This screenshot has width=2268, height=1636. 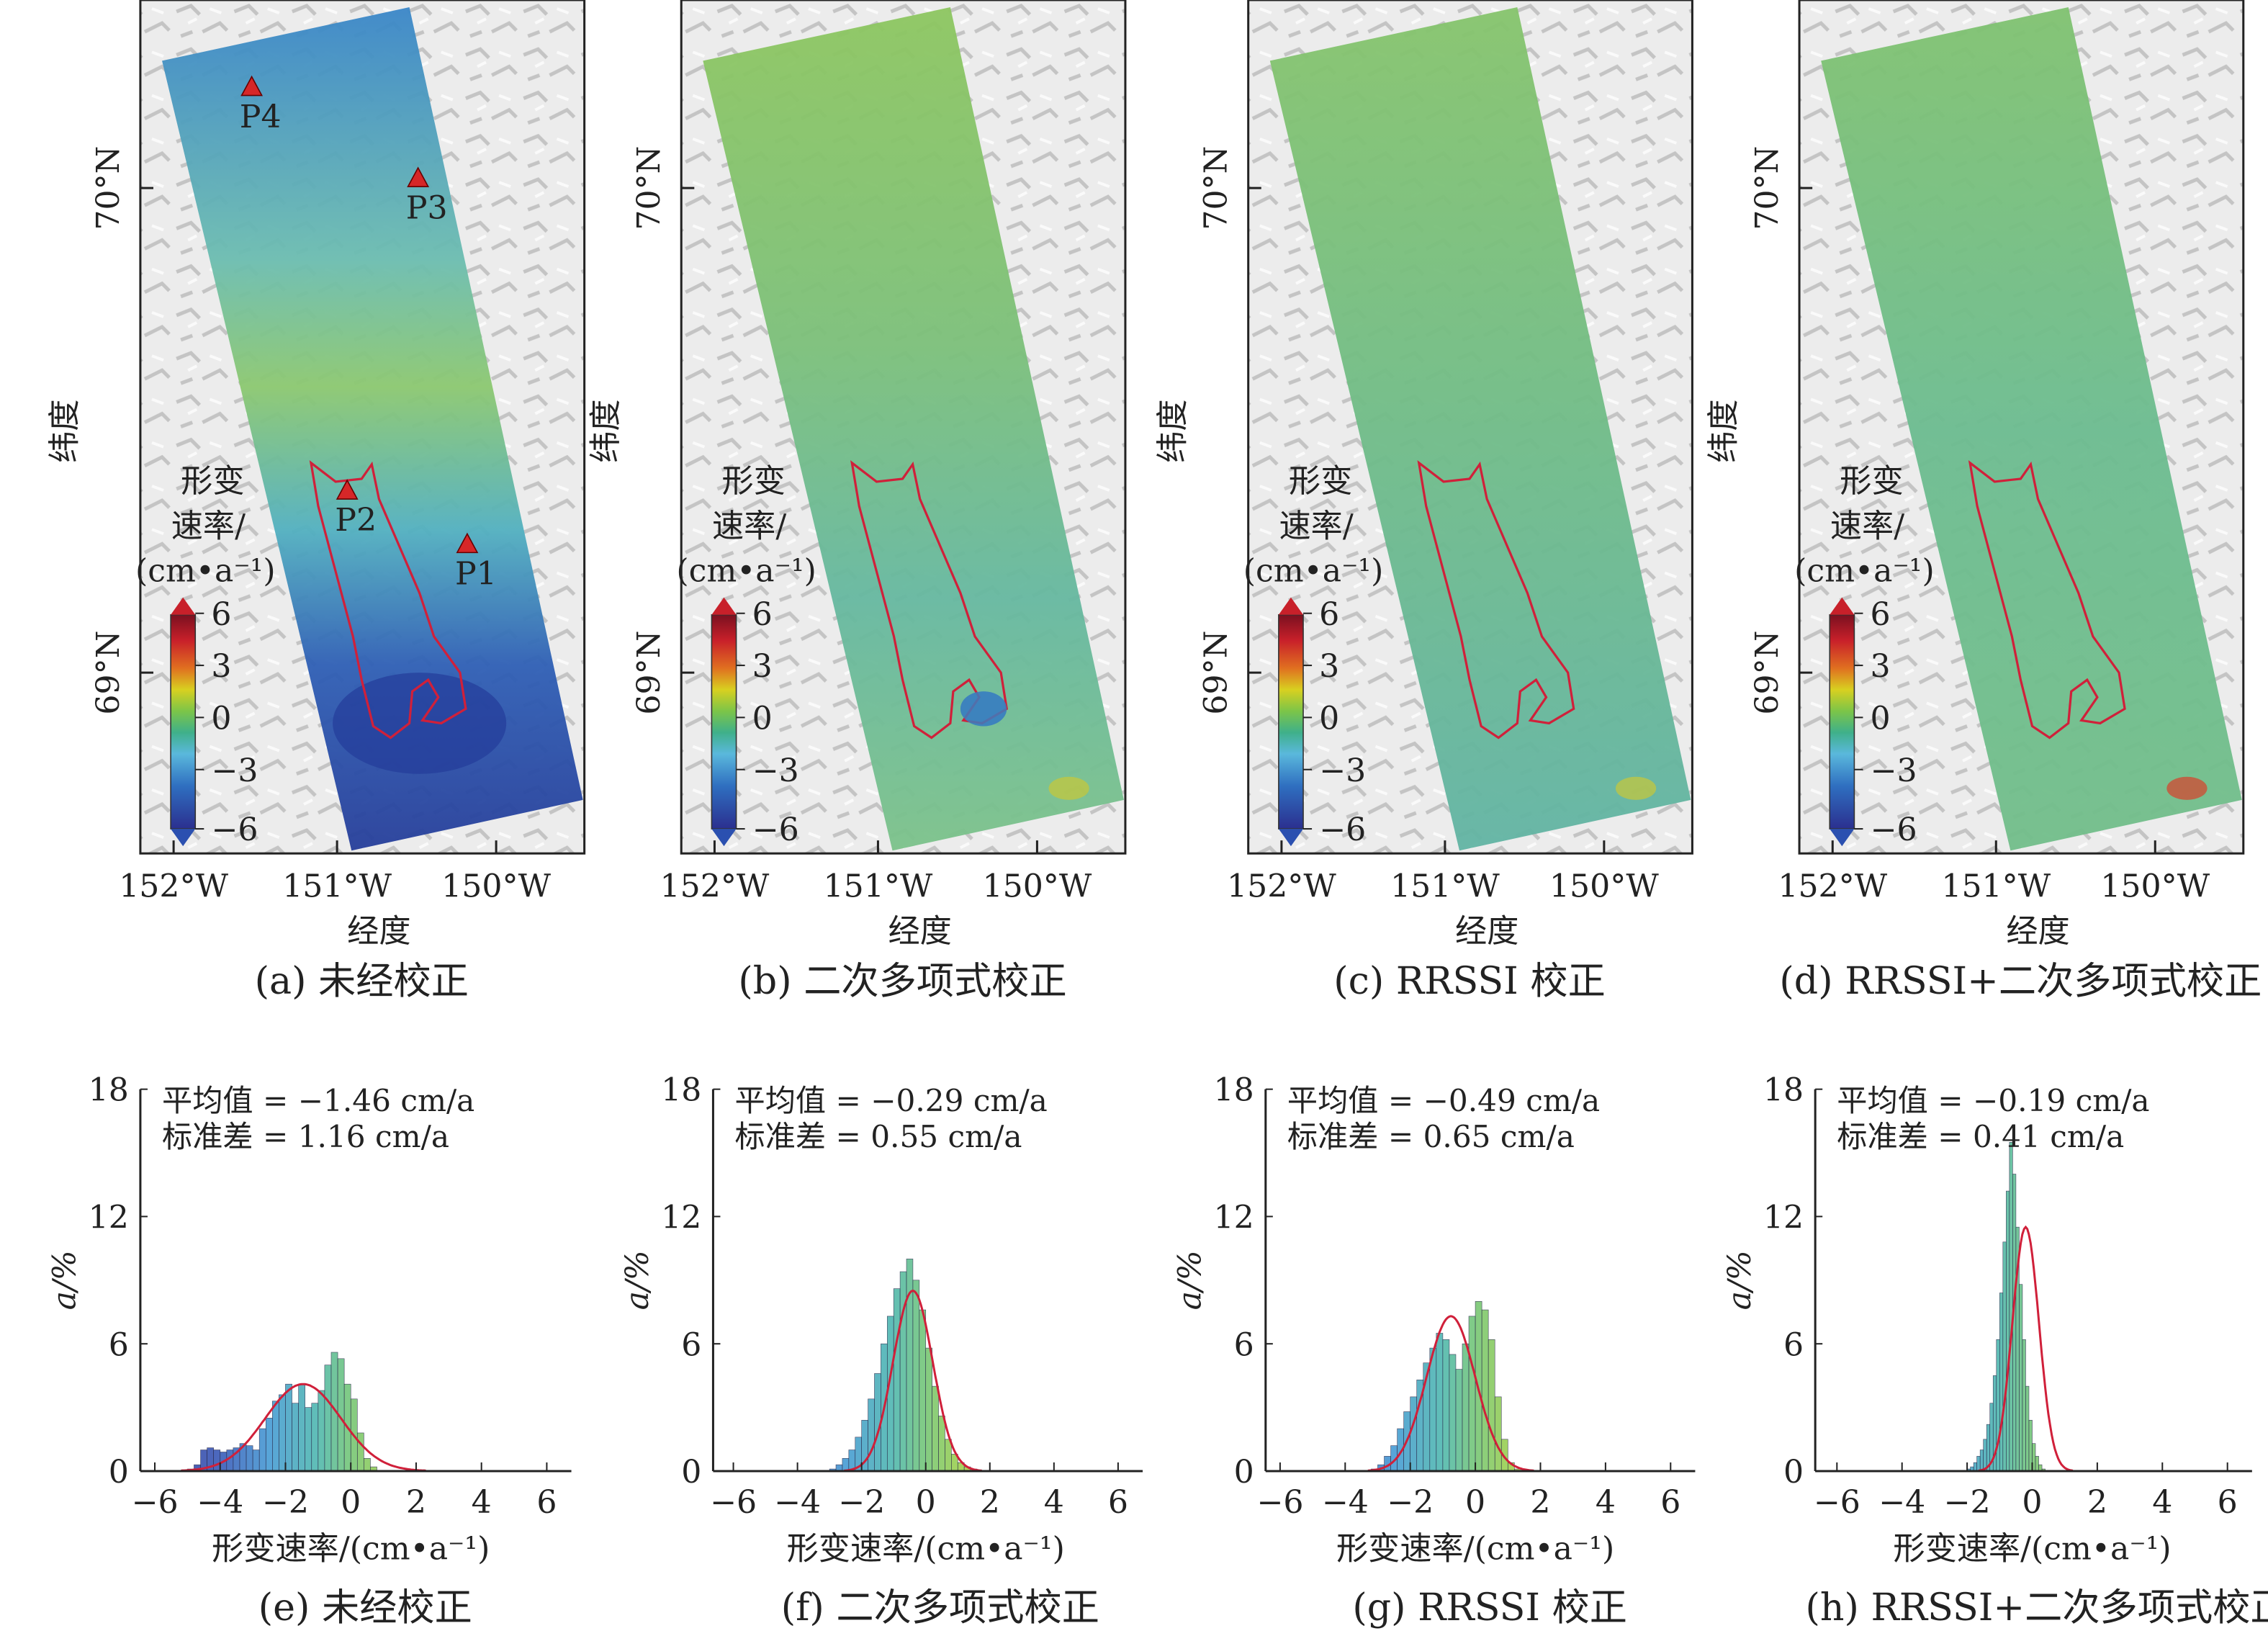 I want to click on x-tick-label: 0, so click(x=351, y=1502).